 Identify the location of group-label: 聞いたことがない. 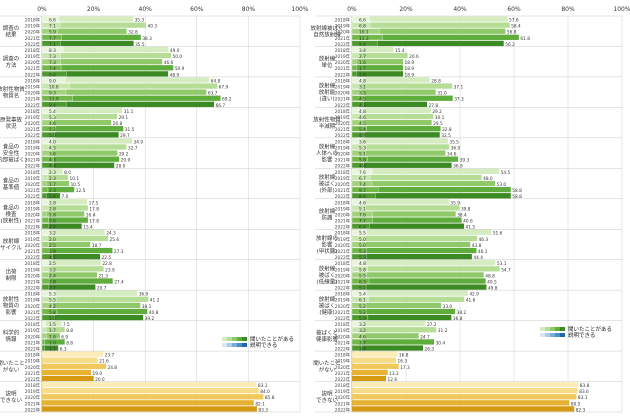
(12, 367).